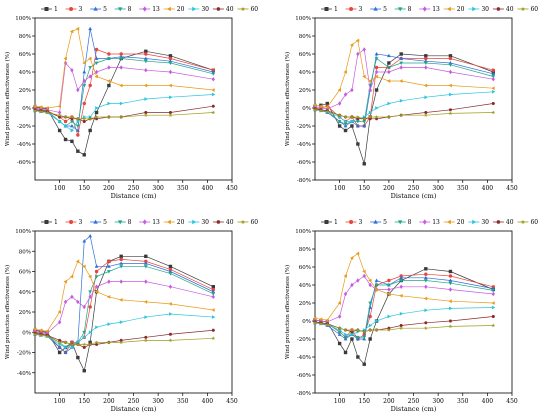 The height and width of the screenshot is (413, 550). I want to click on x-tick-label: 200, so click(389, 401).